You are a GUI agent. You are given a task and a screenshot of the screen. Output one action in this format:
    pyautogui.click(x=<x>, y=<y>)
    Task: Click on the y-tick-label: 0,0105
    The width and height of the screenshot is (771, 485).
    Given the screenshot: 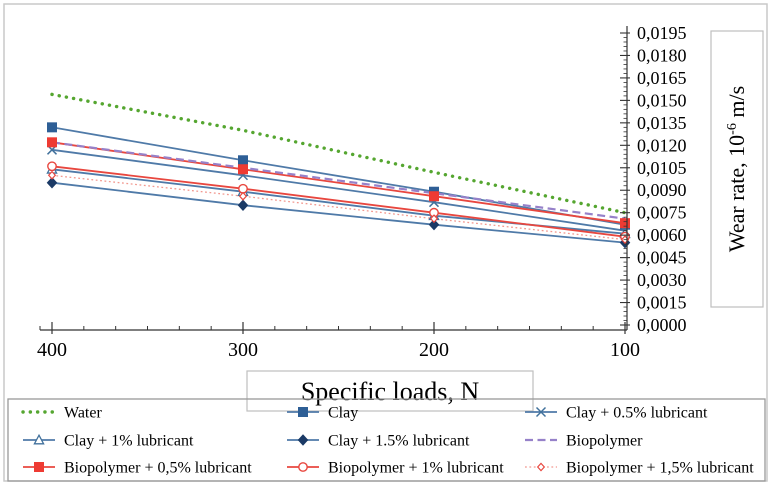 What is the action you would take?
    pyautogui.click(x=662, y=168)
    